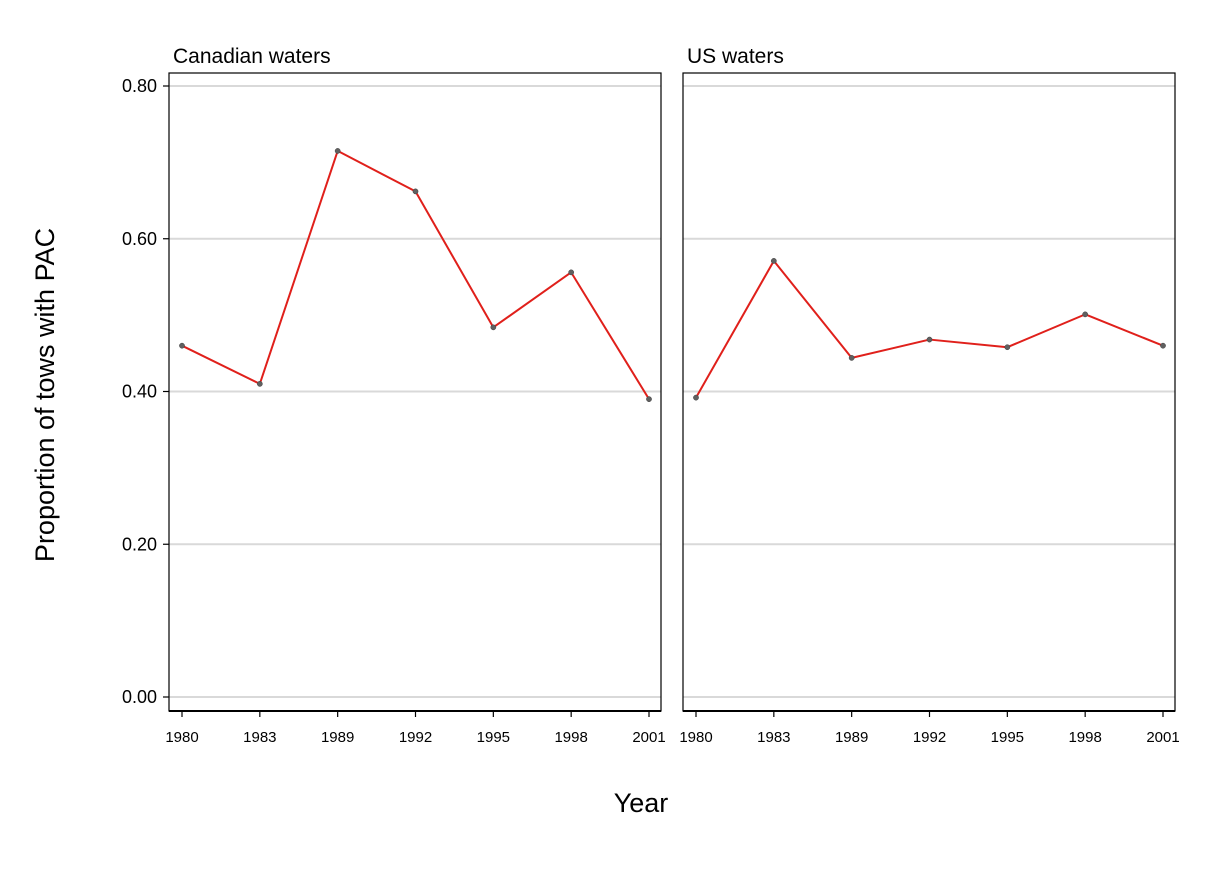 This screenshot has height=886, width=1219. What do you see at coordinates (139, 697) in the screenshot?
I see `y-tick-label: 0.00` at bounding box center [139, 697].